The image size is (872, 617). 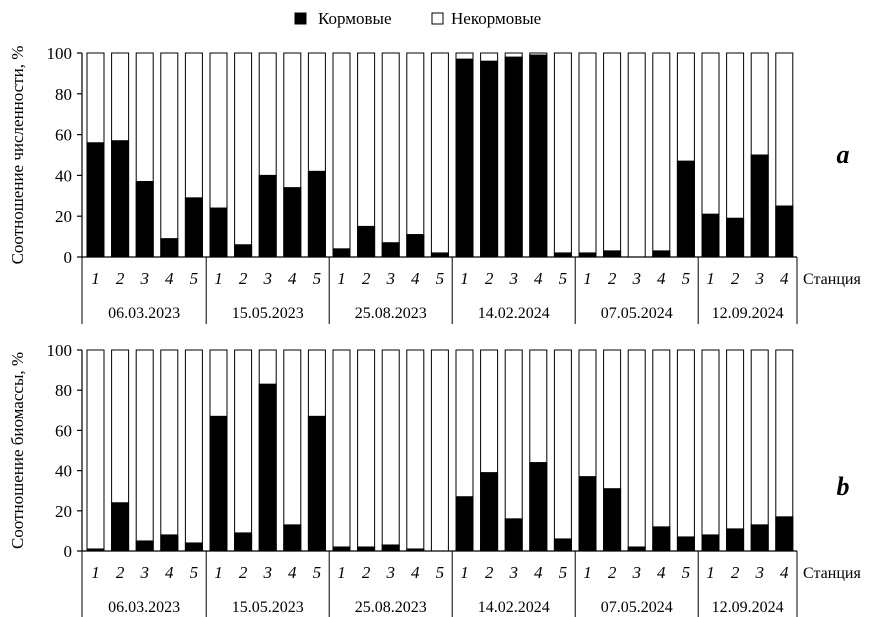 I want to click on x-date-label: 25.08.2023, so click(x=391, y=607).